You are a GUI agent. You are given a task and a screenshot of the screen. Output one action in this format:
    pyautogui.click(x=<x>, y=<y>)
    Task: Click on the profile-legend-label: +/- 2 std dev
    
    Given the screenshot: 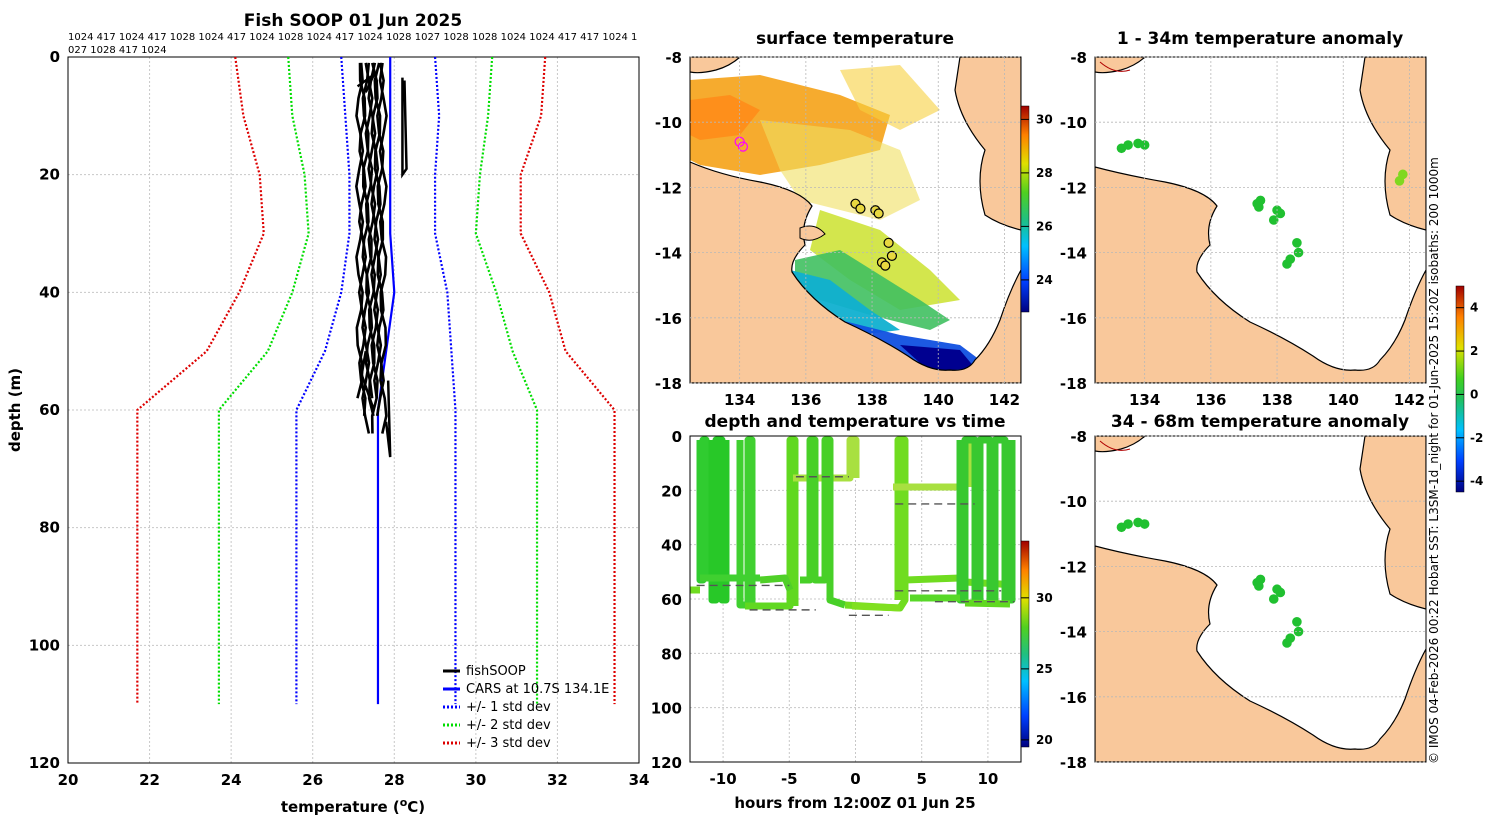 What is the action you would take?
    pyautogui.click(x=508, y=725)
    